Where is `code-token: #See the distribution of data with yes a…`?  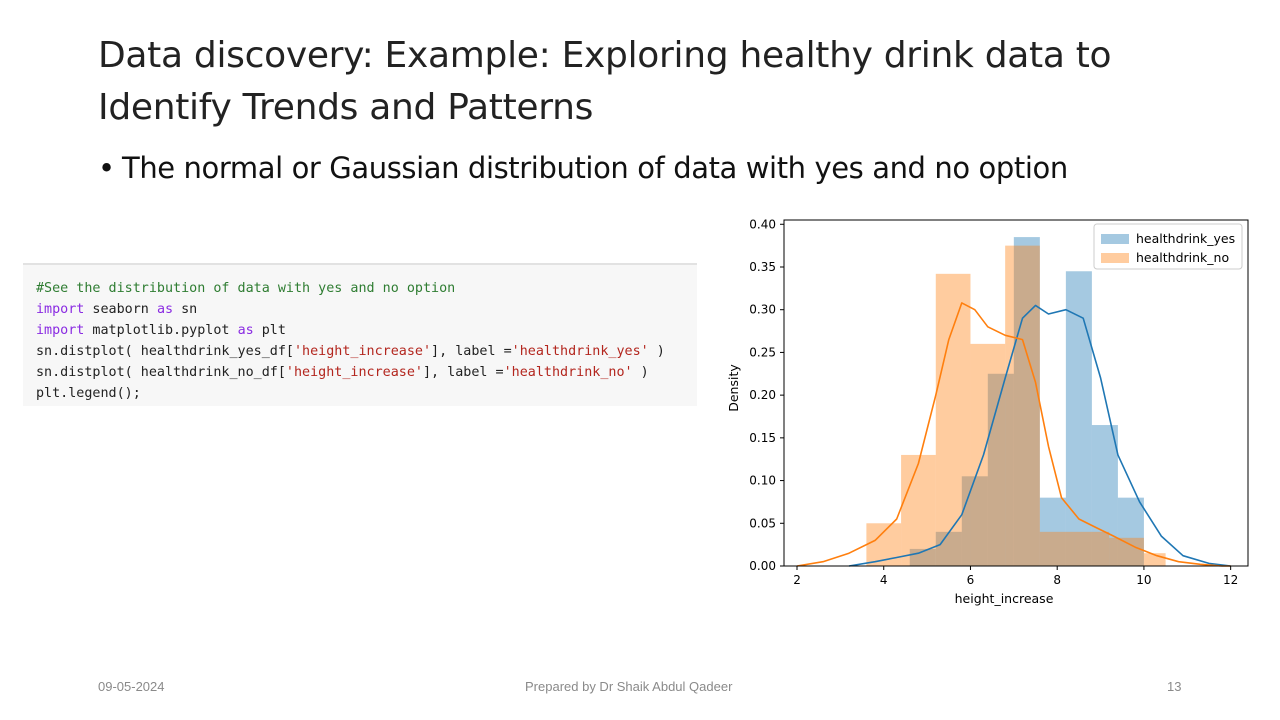 code-token: #See the distribution of data with yes a… is located at coordinates (246, 288).